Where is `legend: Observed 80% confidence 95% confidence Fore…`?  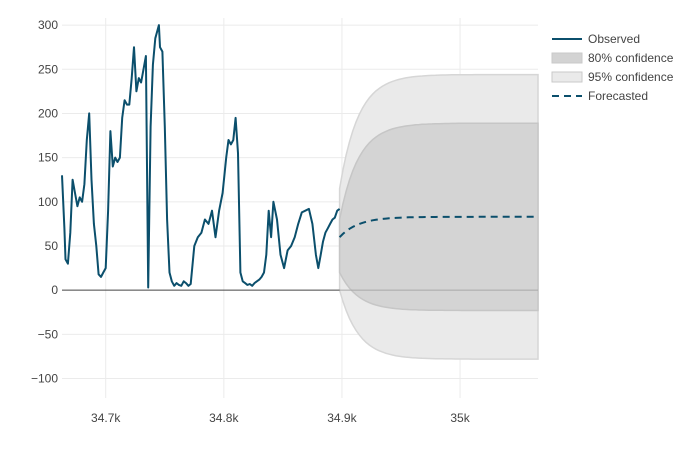 legend: Observed 80% confidence 95% confidence Fore… is located at coordinates (612, 67).